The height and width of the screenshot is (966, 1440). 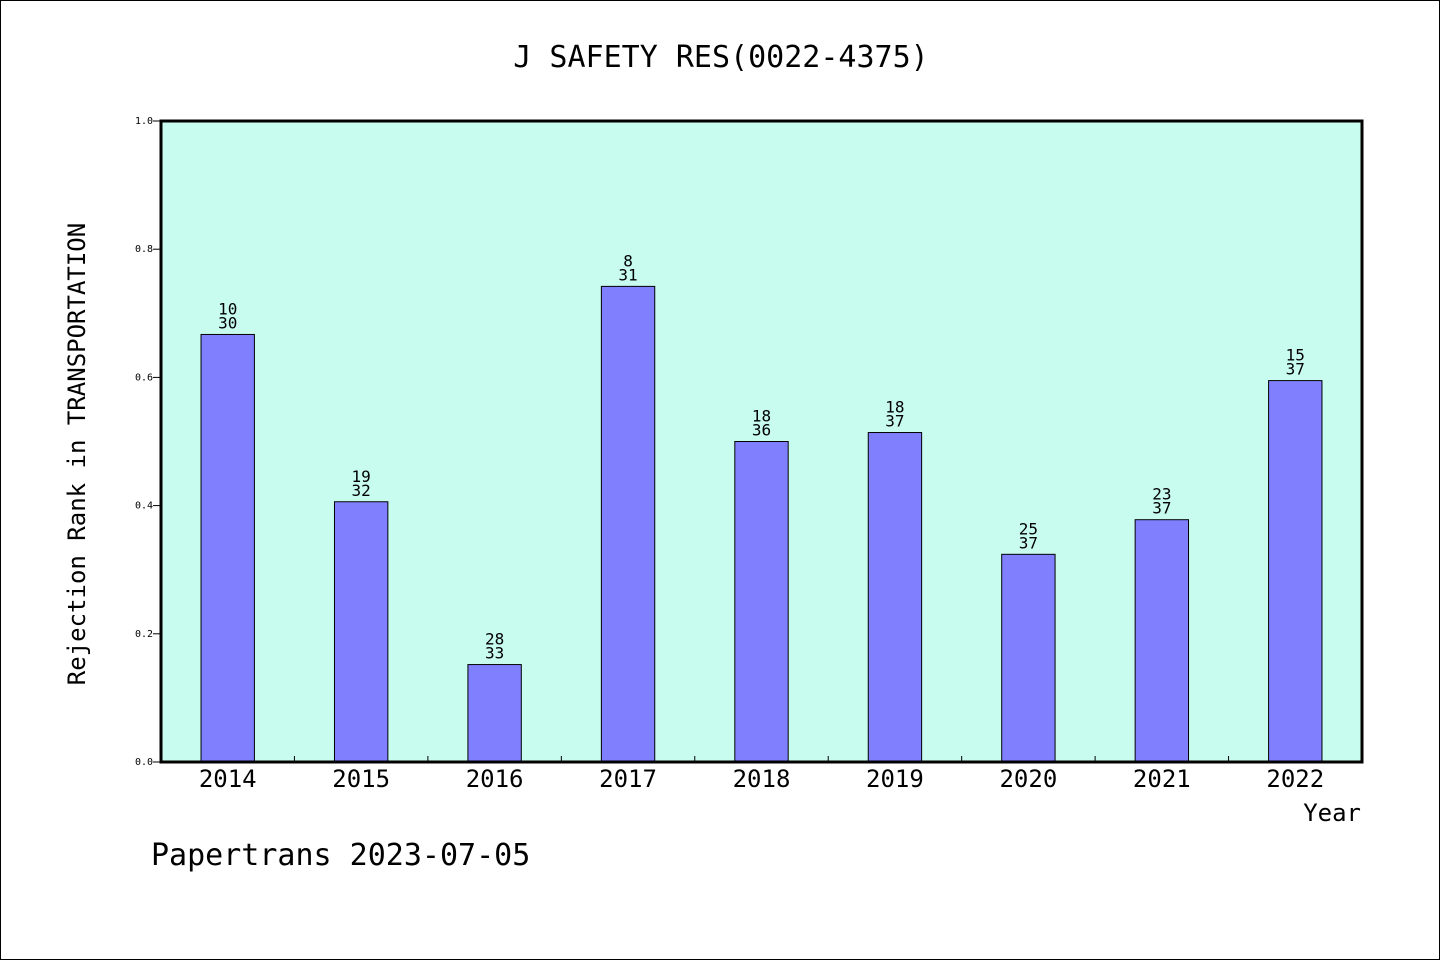 I want to click on y-axis: 0.0 0.2 0.4 0.6 0.8 1.0, so click(x=148, y=442).